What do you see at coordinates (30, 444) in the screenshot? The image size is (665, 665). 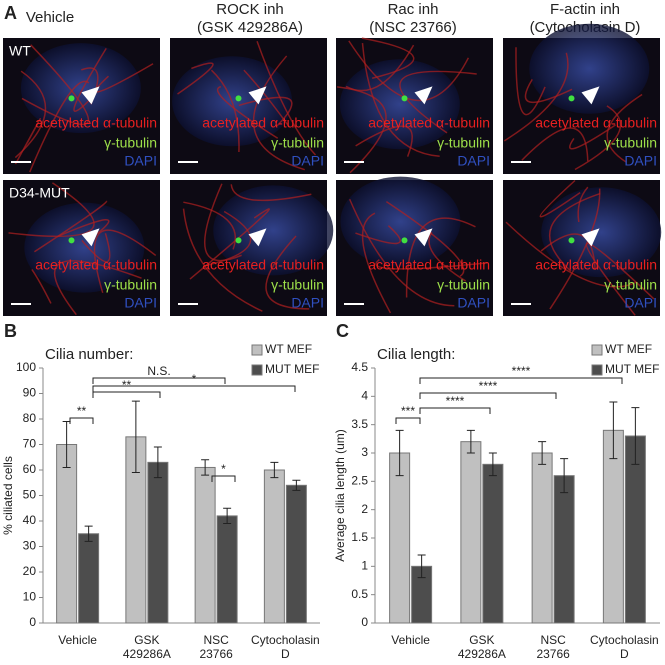 I see `y-tick-label: 70` at bounding box center [30, 444].